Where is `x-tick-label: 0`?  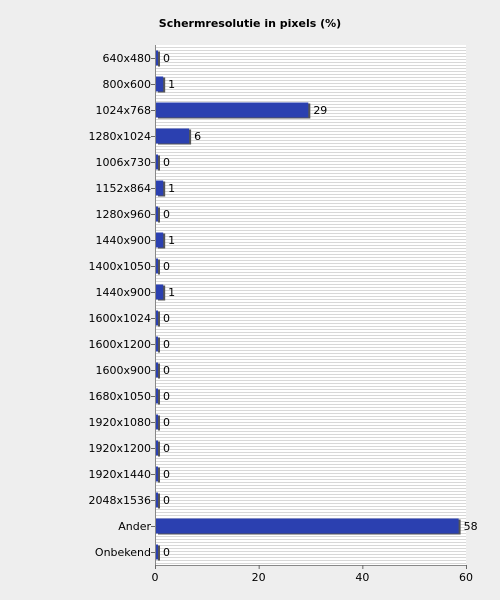
x-tick-label: 0 is located at coordinates (155, 577).